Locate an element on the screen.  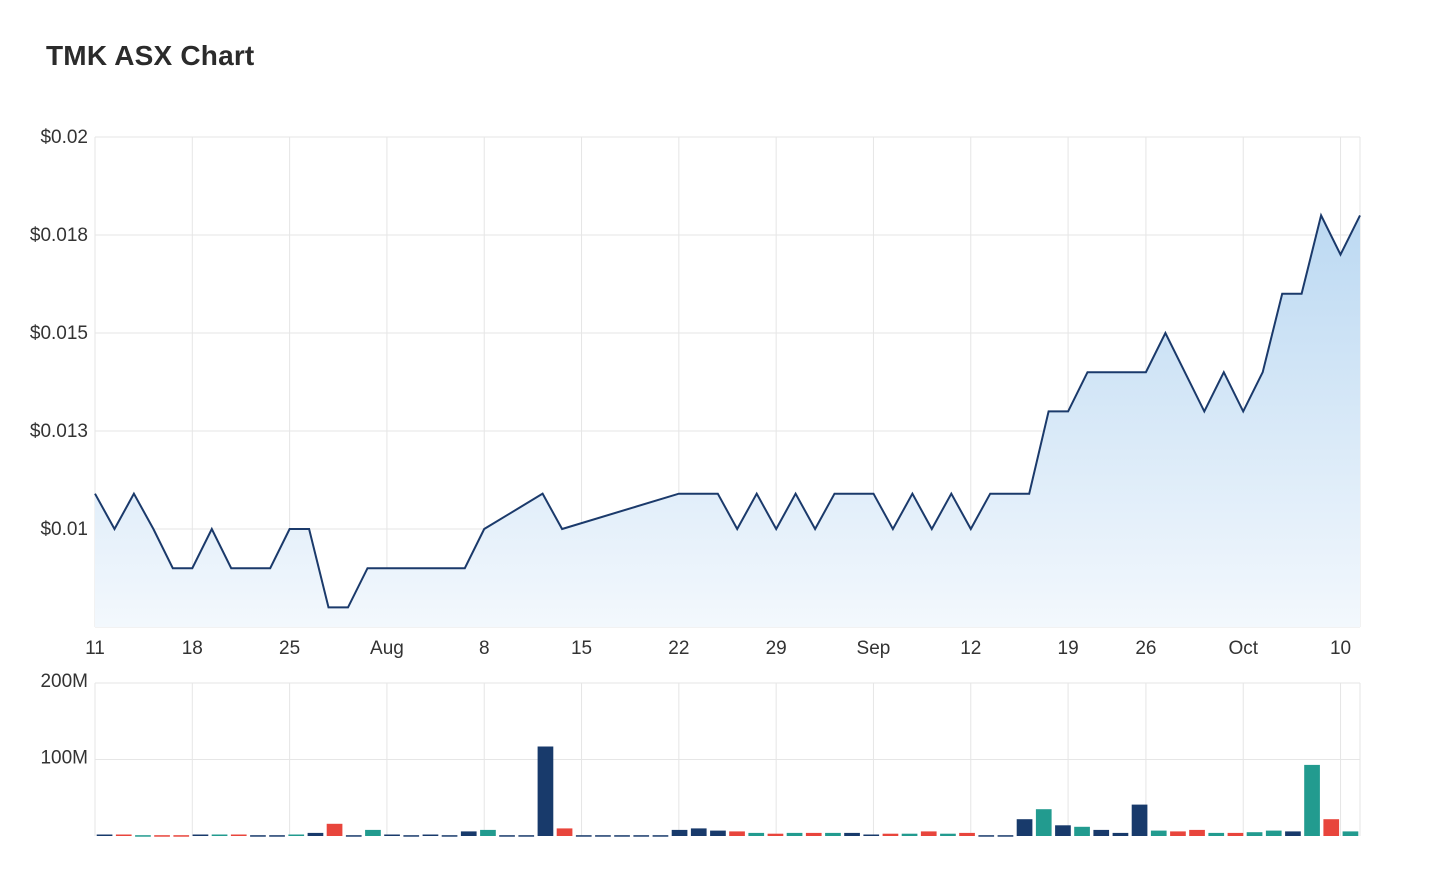
x-tick-label: 26 is located at coordinates (1145, 648).